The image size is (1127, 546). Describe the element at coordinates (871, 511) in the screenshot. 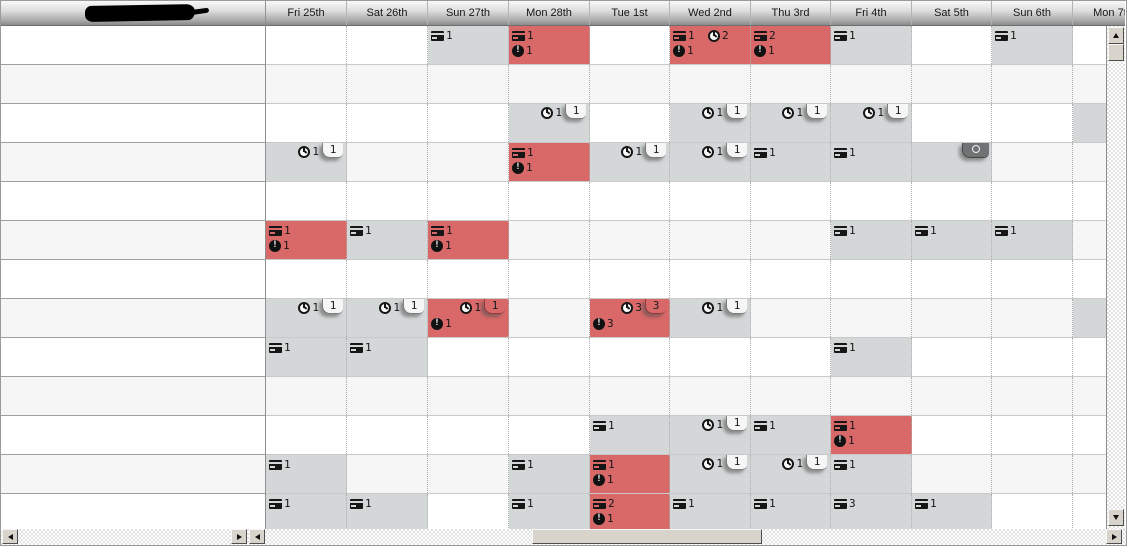

I see `day-cell: 3` at that location.